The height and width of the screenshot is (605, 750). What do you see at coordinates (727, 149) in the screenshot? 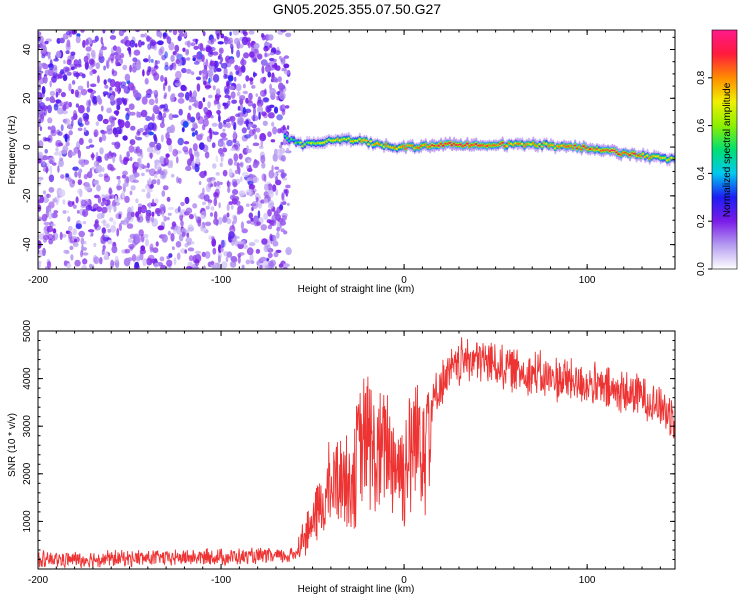
I see `colorbar-label: Normalized spectral amplitude` at bounding box center [727, 149].